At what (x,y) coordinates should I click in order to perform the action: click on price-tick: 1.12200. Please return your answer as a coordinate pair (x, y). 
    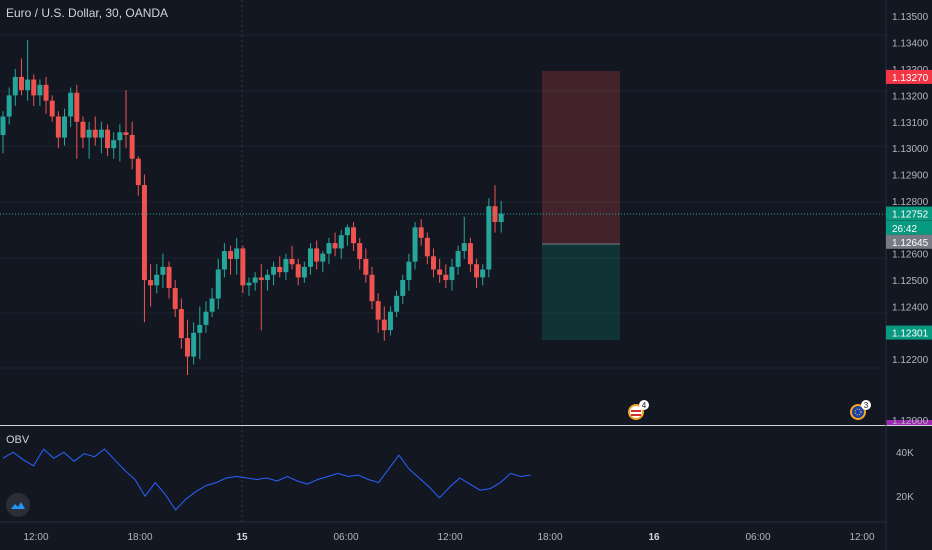
    Looking at the image, I should click on (910, 360).